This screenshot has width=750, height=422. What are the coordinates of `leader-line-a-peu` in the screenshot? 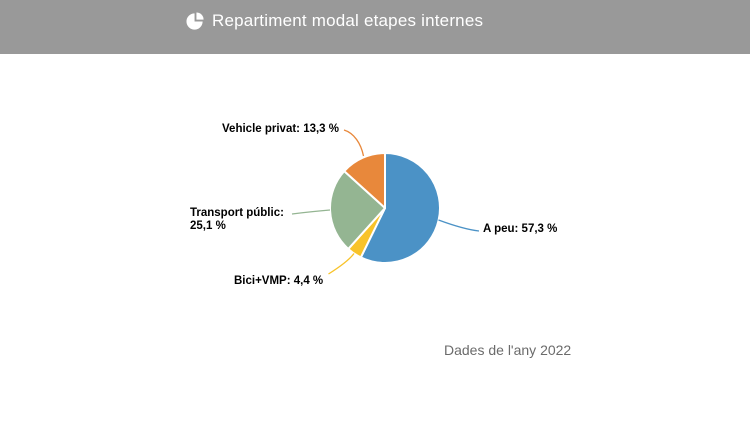 It's located at (459, 225).